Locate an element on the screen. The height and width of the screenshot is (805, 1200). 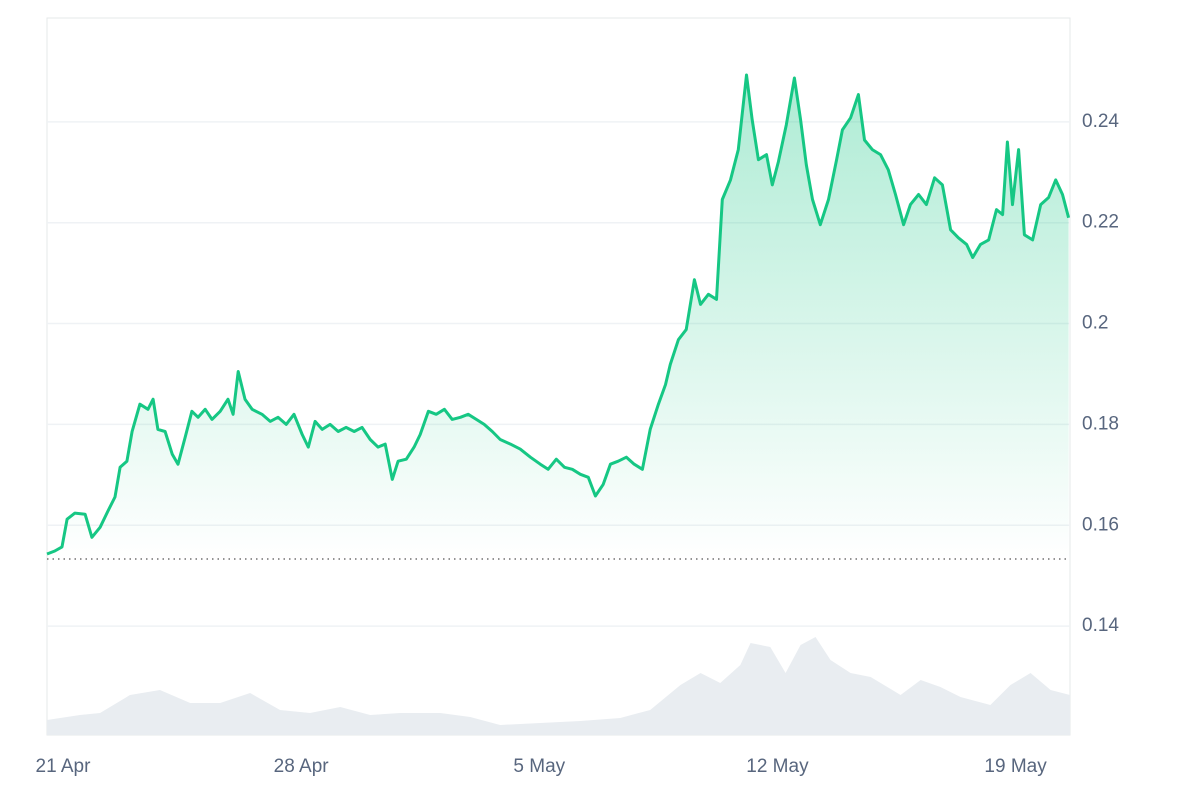
x-tick-label: 12 May is located at coordinates (777, 766).